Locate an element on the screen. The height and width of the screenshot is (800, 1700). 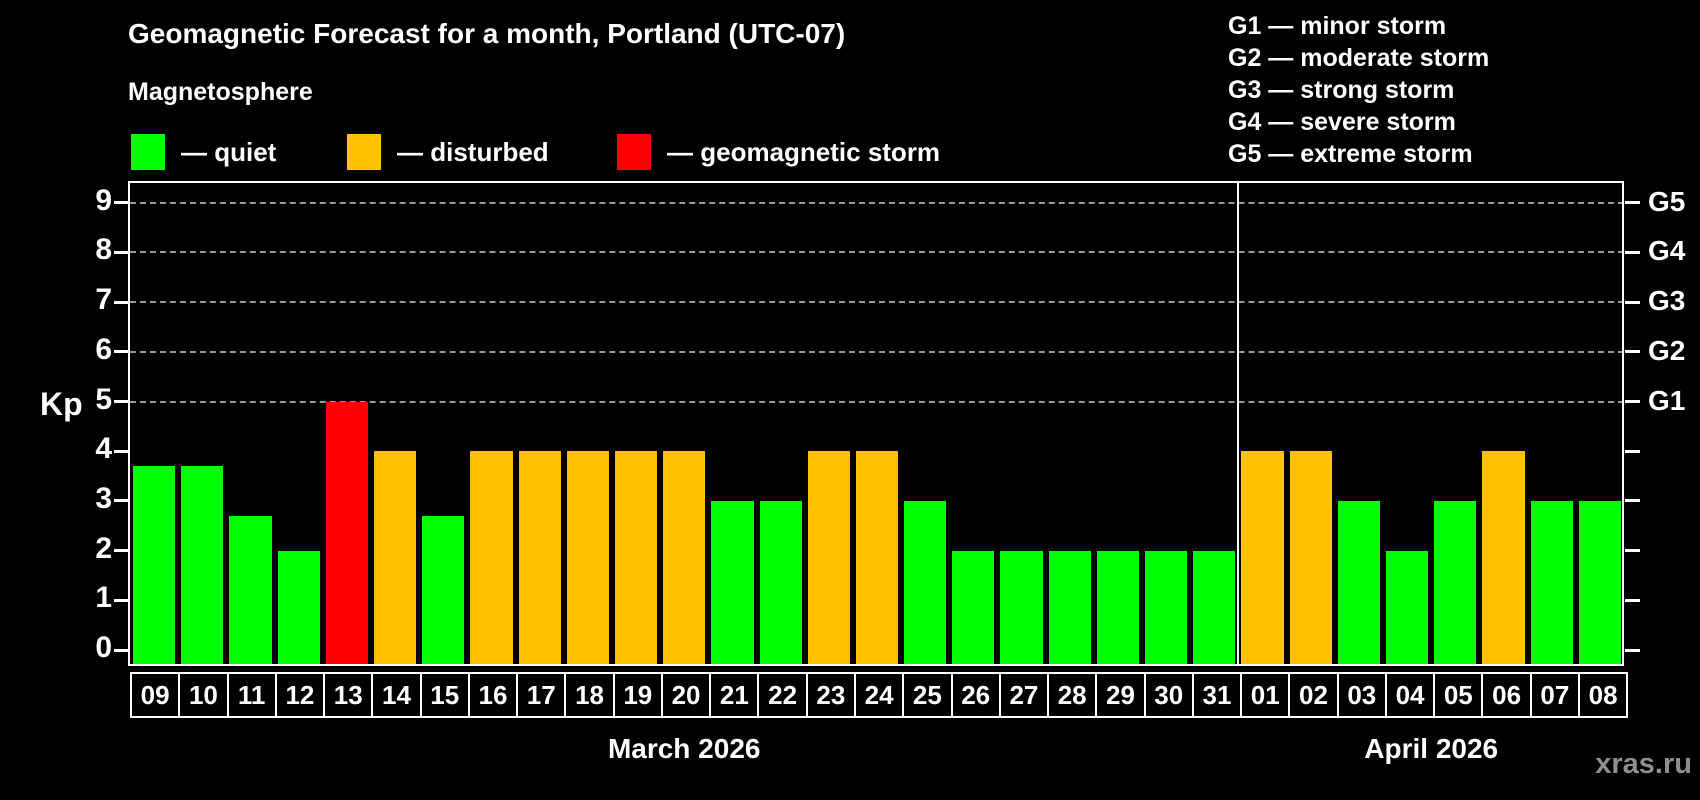
watermark: xras.ru is located at coordinates (1643, 764).